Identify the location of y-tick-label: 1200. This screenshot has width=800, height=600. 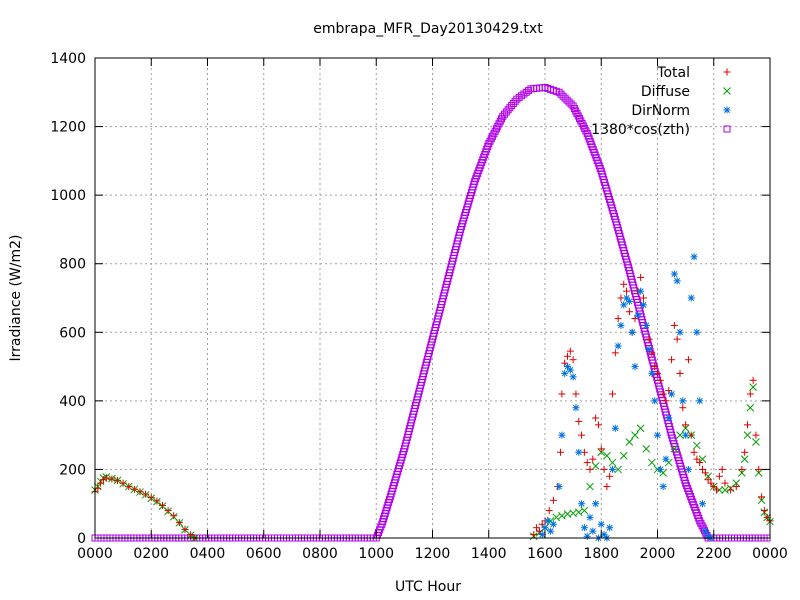
(68, 128).